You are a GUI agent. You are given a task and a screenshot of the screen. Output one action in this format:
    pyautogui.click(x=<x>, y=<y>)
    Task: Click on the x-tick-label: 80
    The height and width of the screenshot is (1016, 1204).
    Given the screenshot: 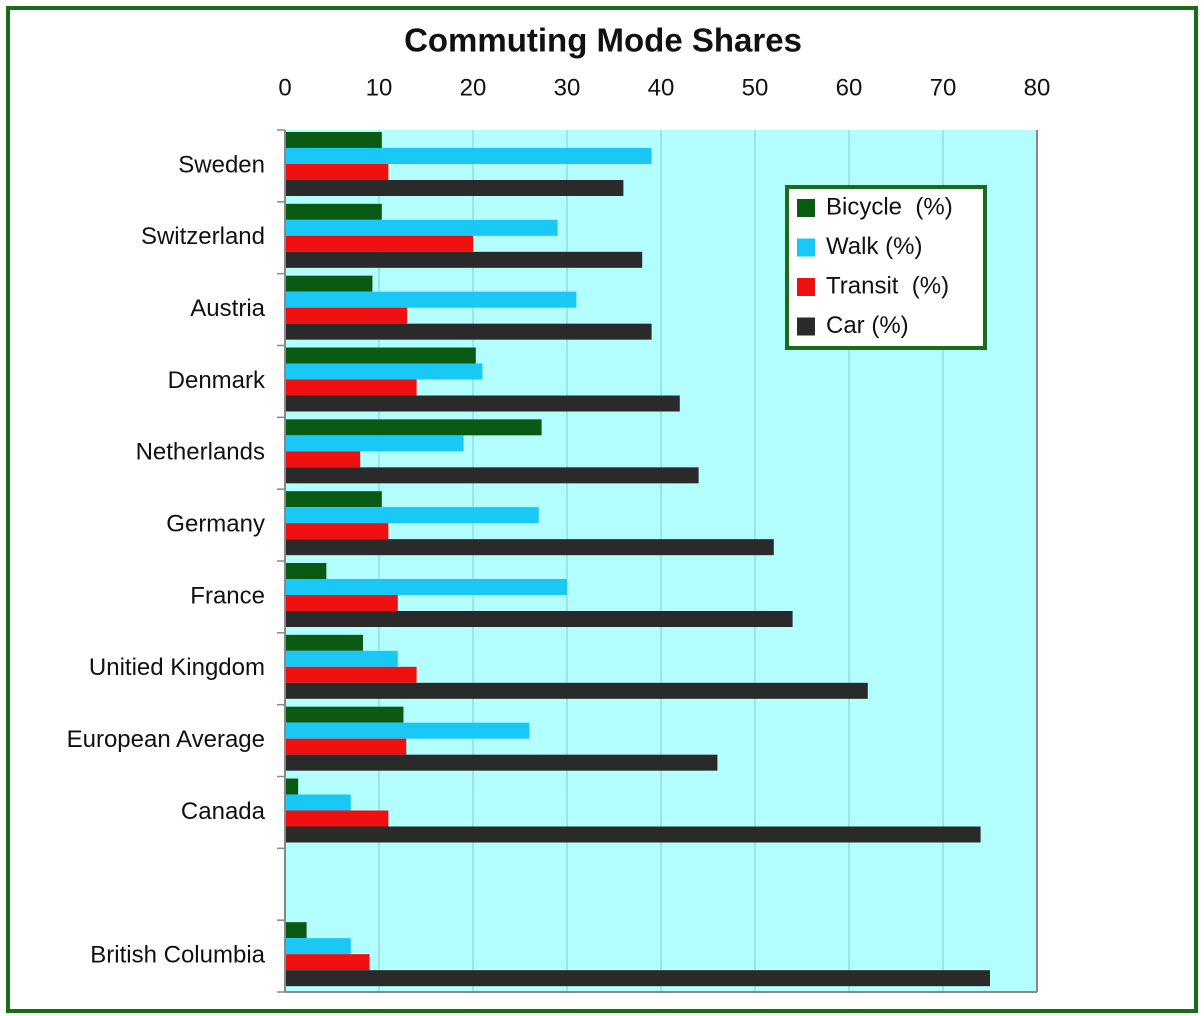 What is the action you would take?
    pyautogui.click(x=1037, y=87)
    